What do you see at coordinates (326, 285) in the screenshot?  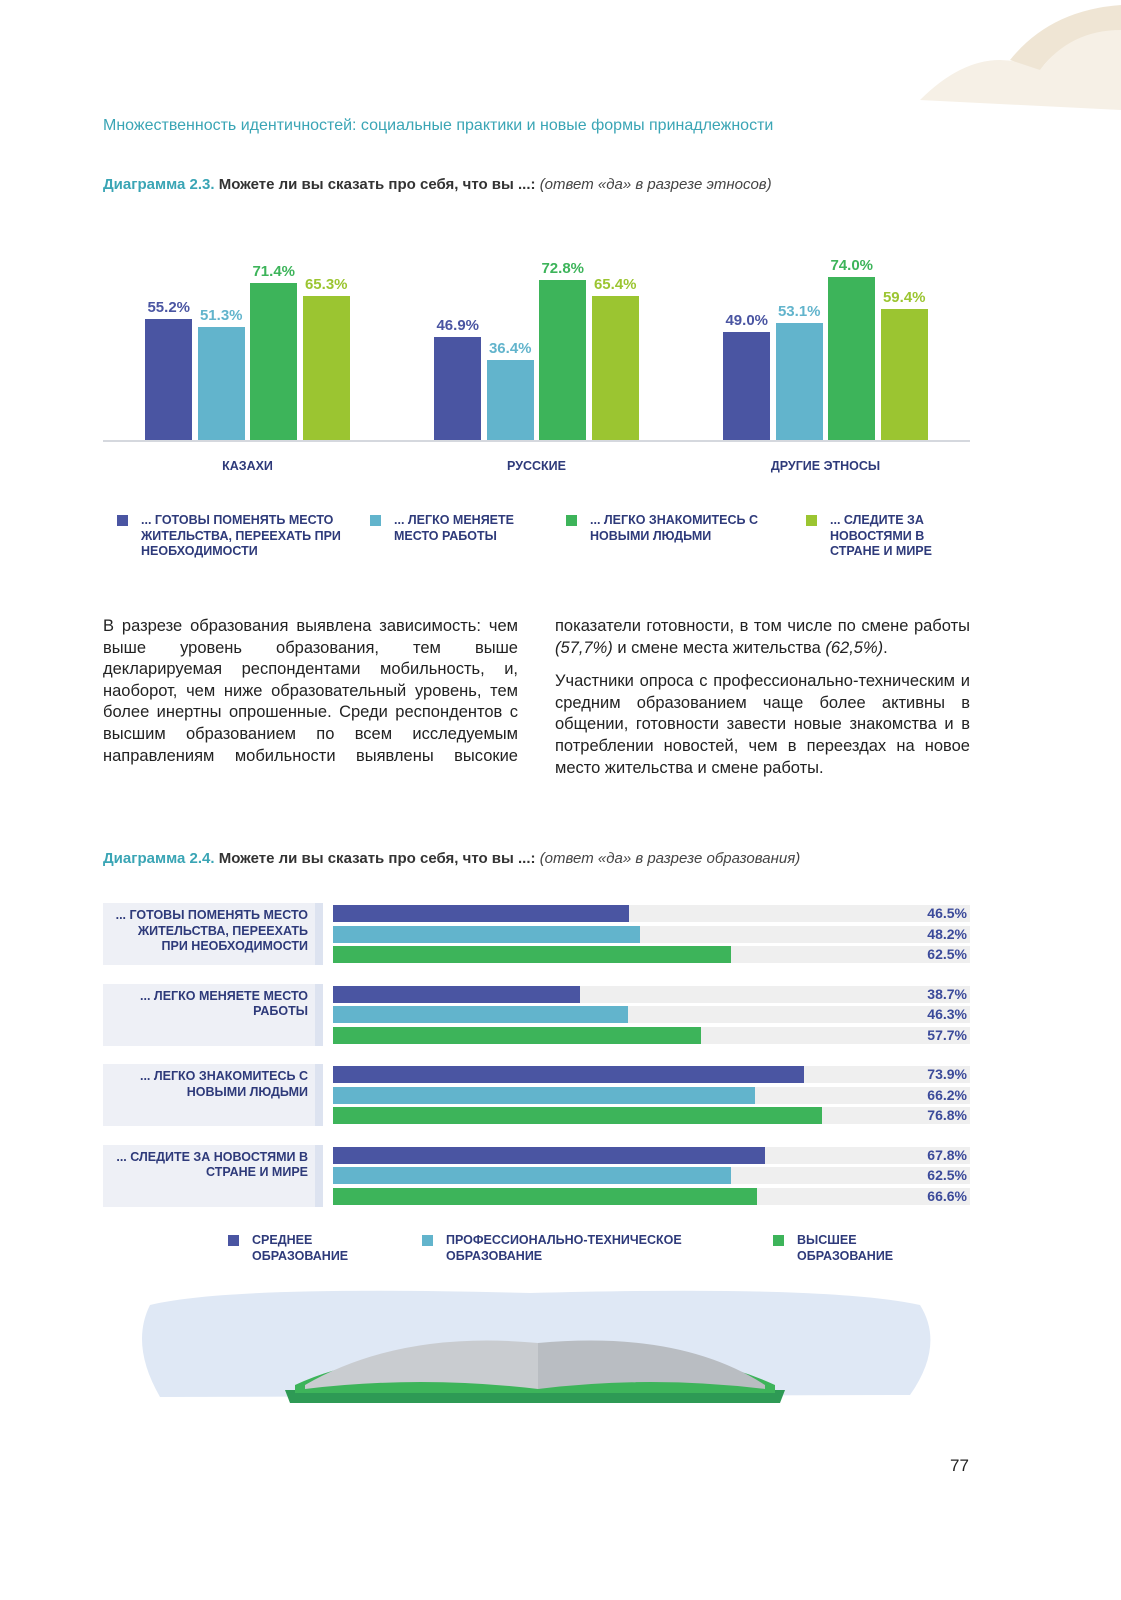 I see `value-label: 65.3%` at bounding box center [326, 285].